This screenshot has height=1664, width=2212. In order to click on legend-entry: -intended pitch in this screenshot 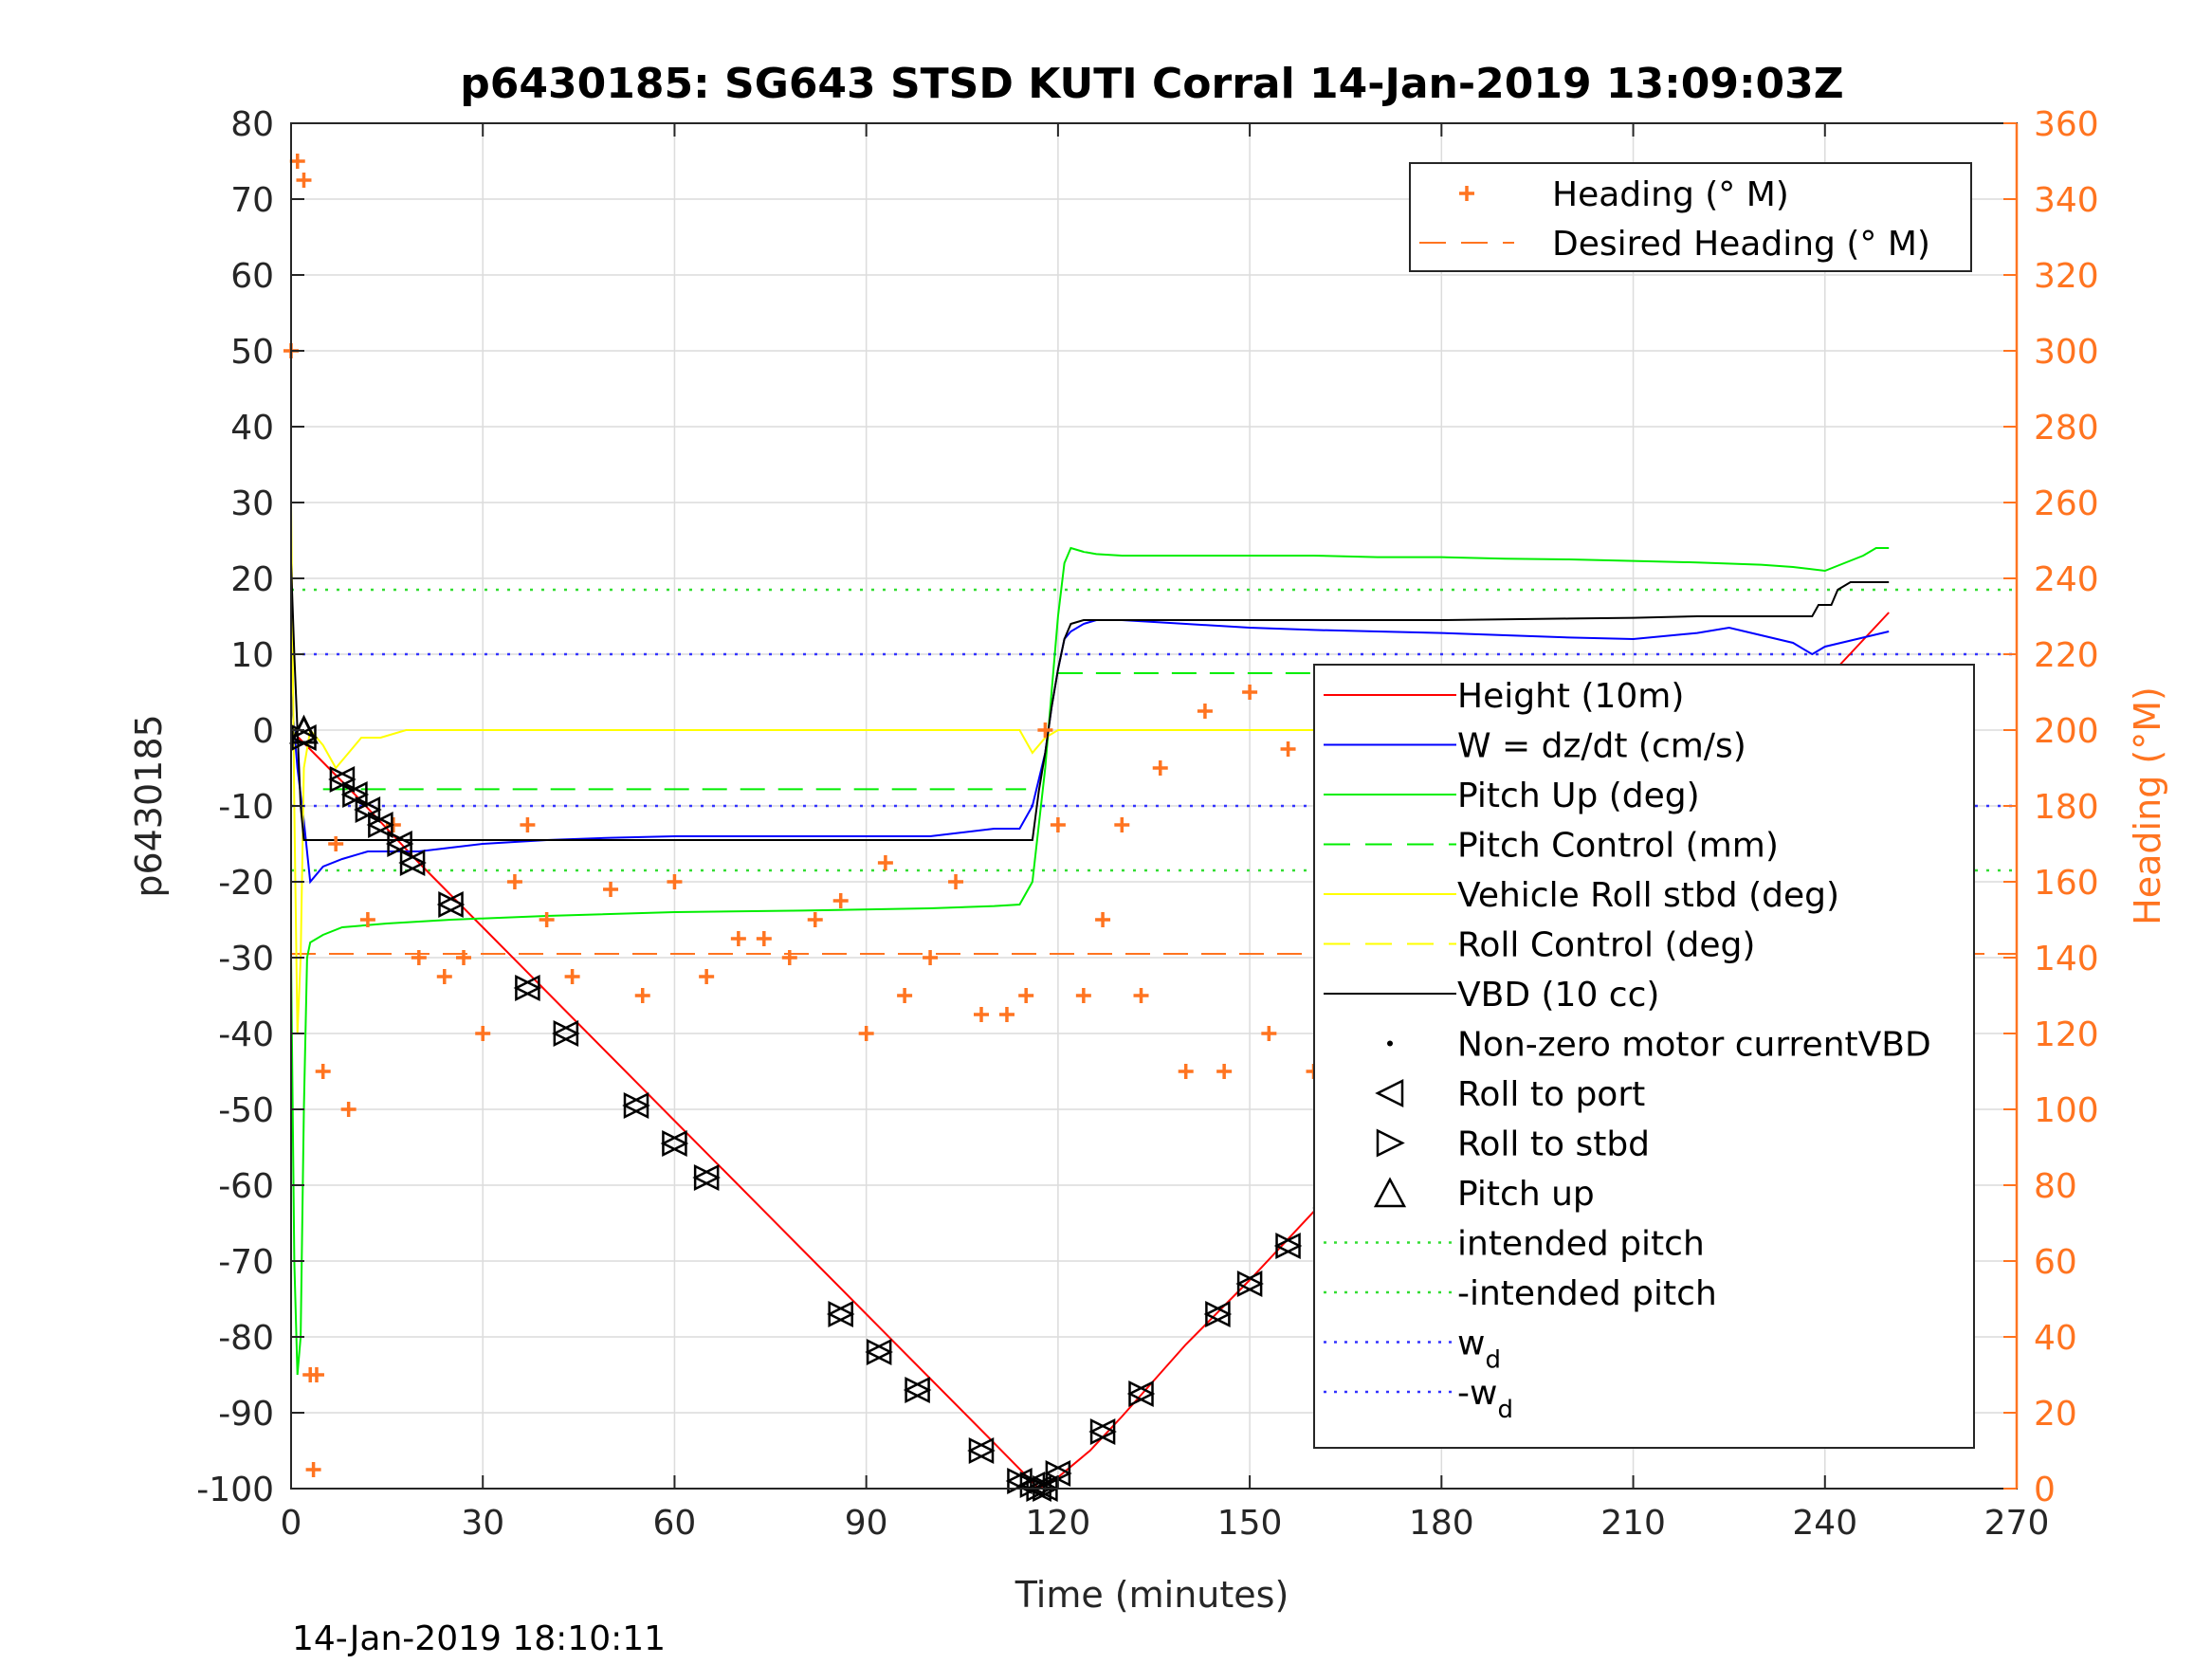, I will do `click(1520, 1293)`.